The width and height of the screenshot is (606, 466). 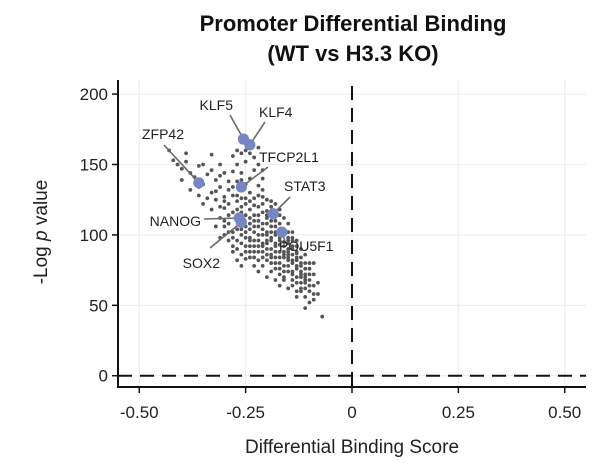 I want to click on gene-label: SOX2, so click(x=202, y=263).